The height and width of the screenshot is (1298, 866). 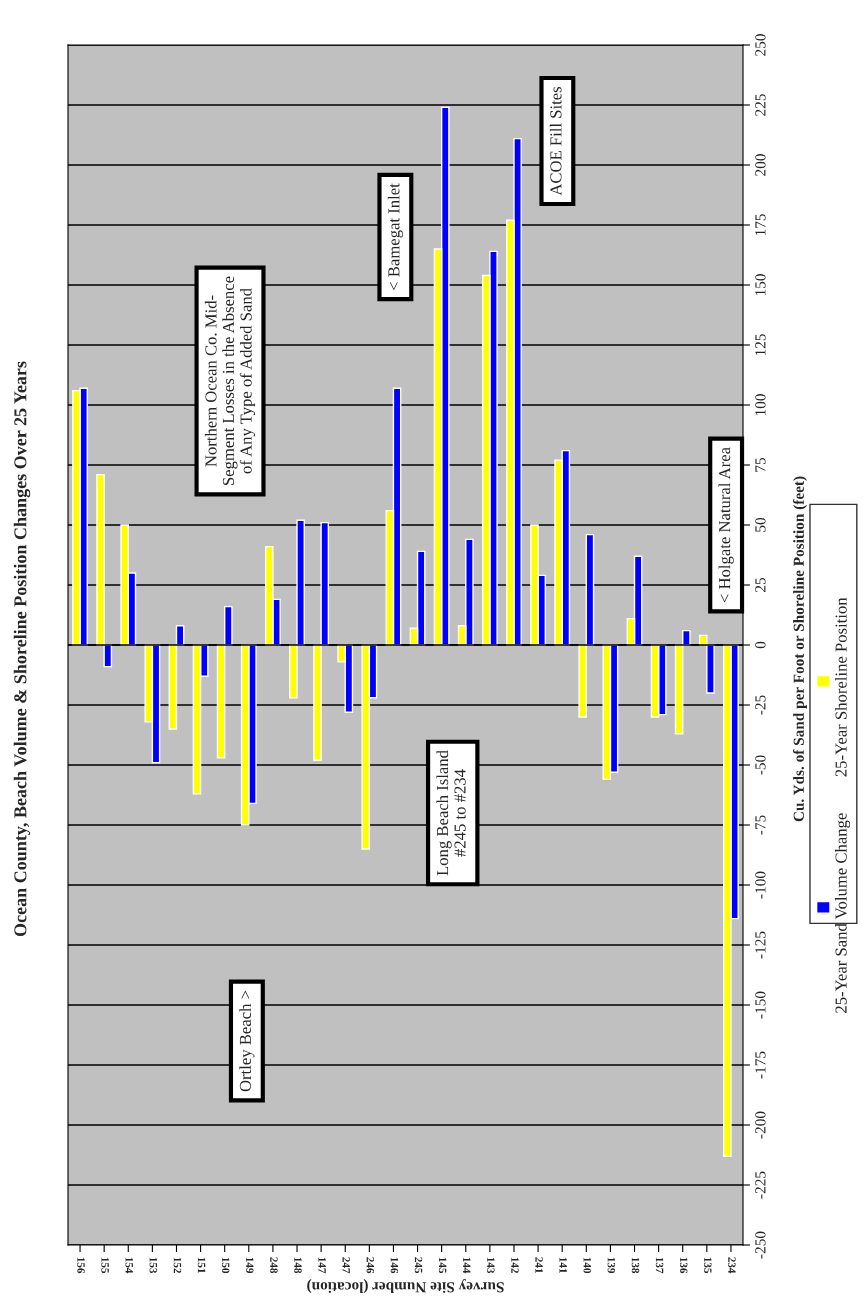 I want to click on y-tick-label: 100, so click(x=760, y=405).